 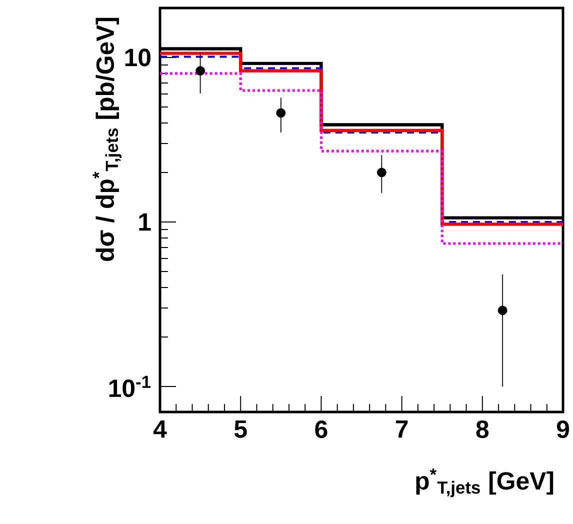 I want to click on x-tick-label: 5, so click(x=240, y=429).